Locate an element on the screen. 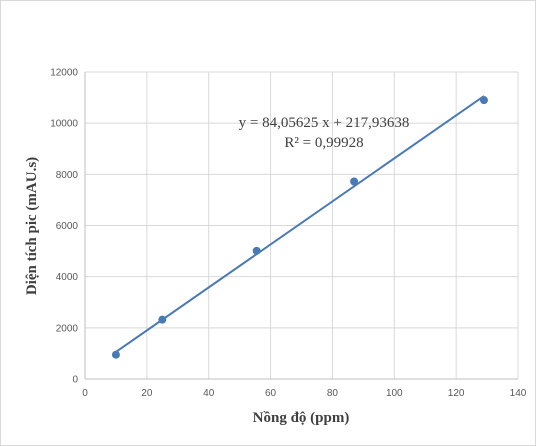 The image size is (536, 446). y-tick-label: 10000 is located at coordinates (64, 124).